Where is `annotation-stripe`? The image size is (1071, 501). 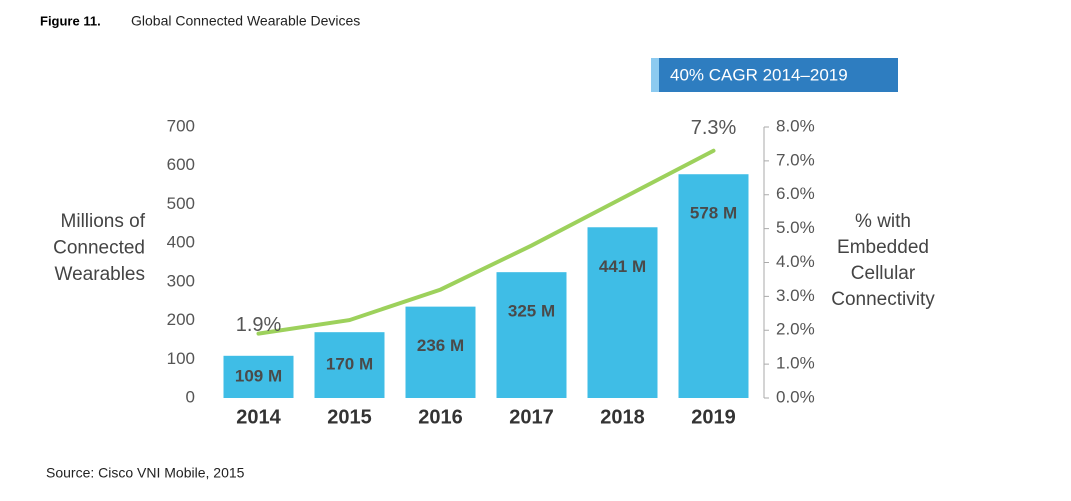
annotation-stripe is located at coordinates (655, 75).